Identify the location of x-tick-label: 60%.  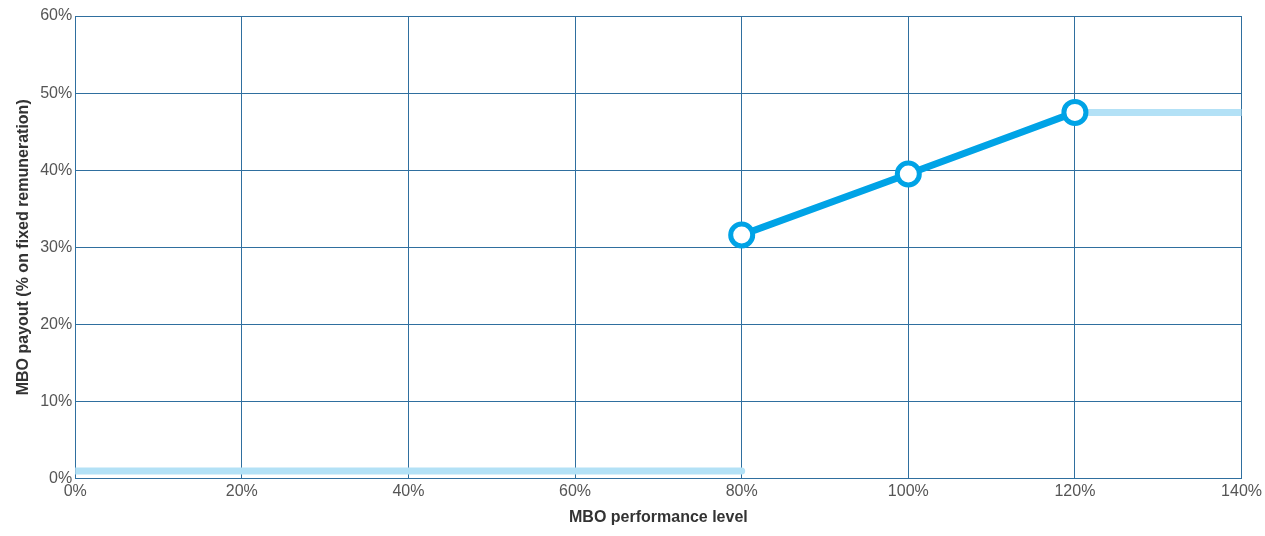
(575, 490).